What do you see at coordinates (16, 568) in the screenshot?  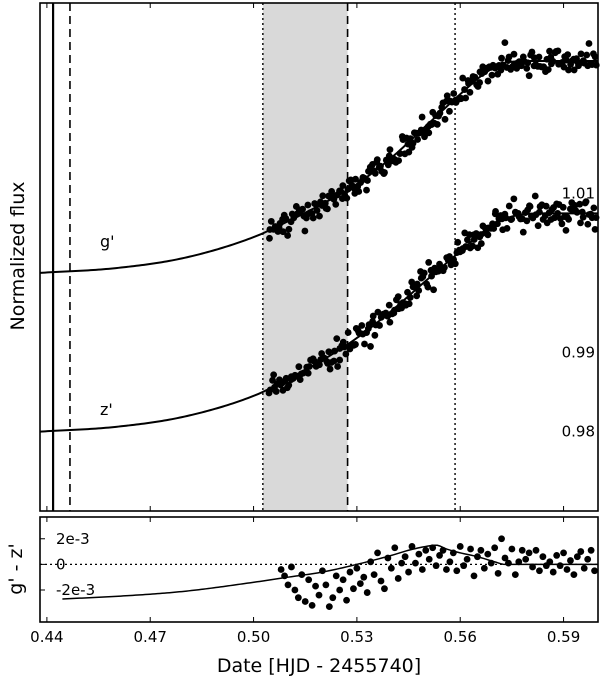 I see `y-axis-title-color: g' - z'` at bounding box center [16, 568].